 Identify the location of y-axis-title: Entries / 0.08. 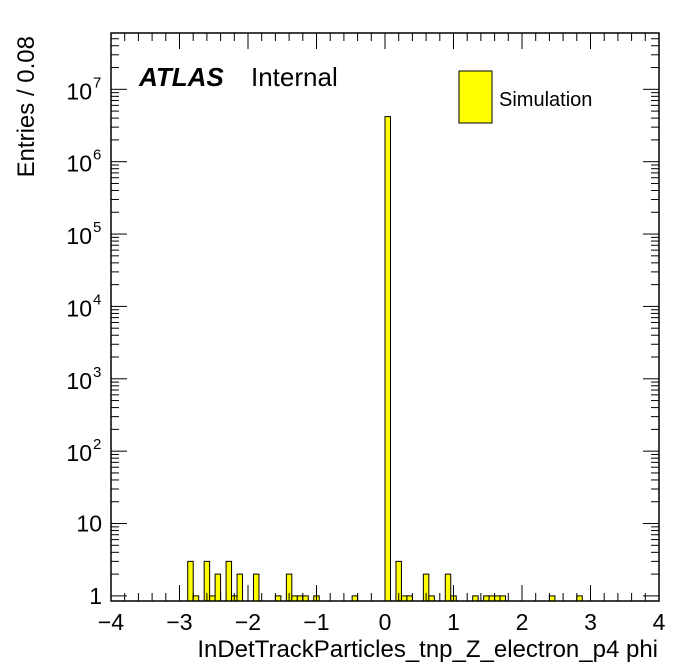
(26, 106).